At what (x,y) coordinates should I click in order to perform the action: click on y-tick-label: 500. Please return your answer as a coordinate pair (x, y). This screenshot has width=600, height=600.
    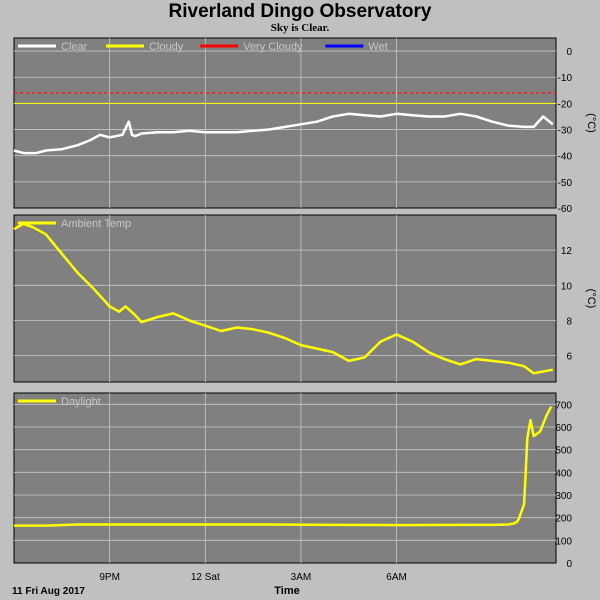
    Looking at the image, I should click on (563, 451).